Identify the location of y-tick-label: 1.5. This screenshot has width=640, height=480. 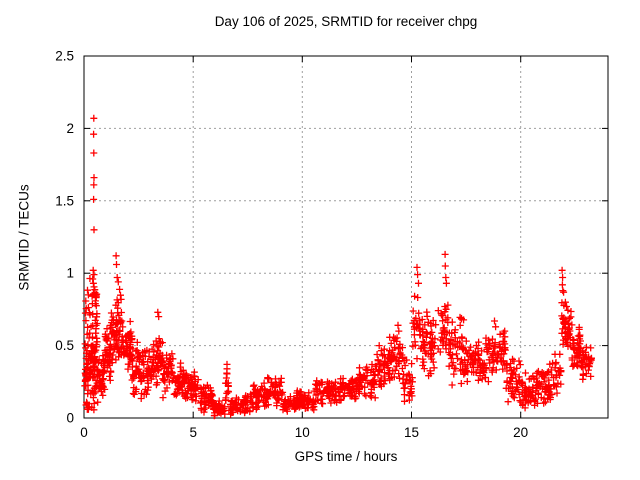
(64, 200).